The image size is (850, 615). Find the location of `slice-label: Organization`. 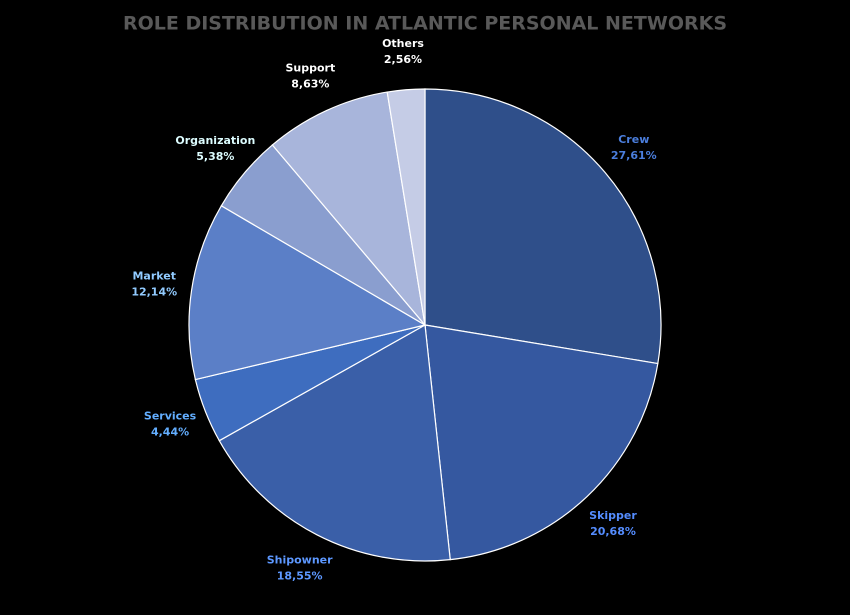

slice-label: Organization is located at coordinates (215, 140).